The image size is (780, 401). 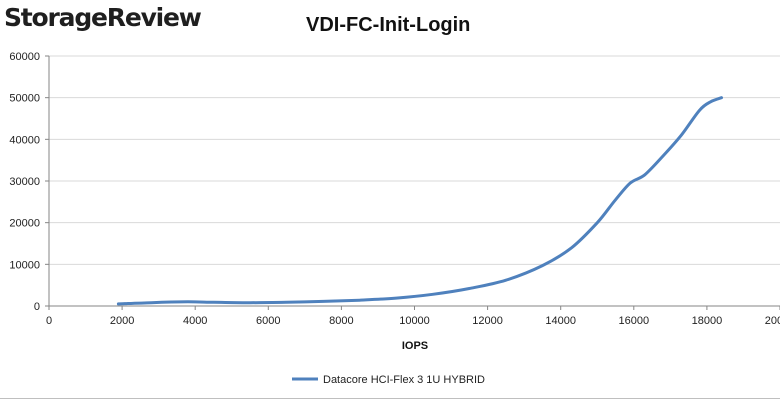 I want to click on x-tick-label: 10000, so click(x=414, y=321).